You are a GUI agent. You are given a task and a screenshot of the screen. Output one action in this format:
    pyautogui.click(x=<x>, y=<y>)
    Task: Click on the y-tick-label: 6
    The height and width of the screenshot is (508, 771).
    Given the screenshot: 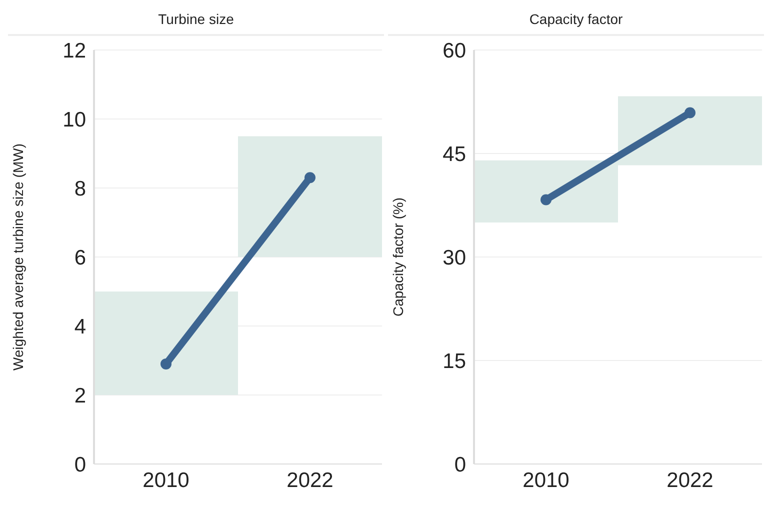 What is the action you would take?
    pyautogui.click(x=80, y=258)
    